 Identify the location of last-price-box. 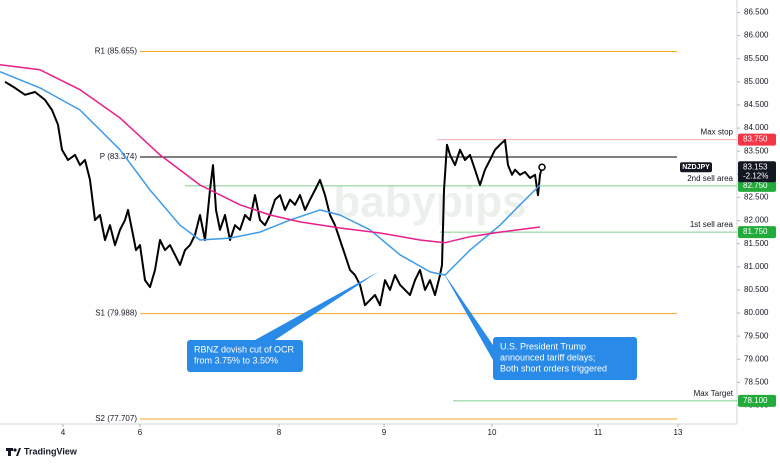
(757, 172).